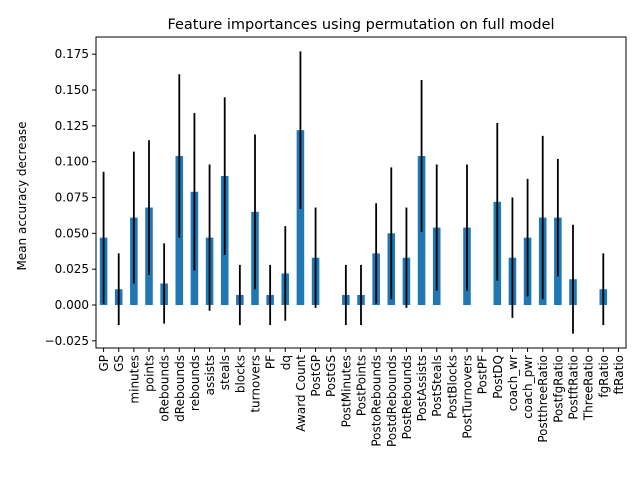  Describe the element at coordinates (150, 373) in the screenshot. I see `x-tick-label: points` at that location.